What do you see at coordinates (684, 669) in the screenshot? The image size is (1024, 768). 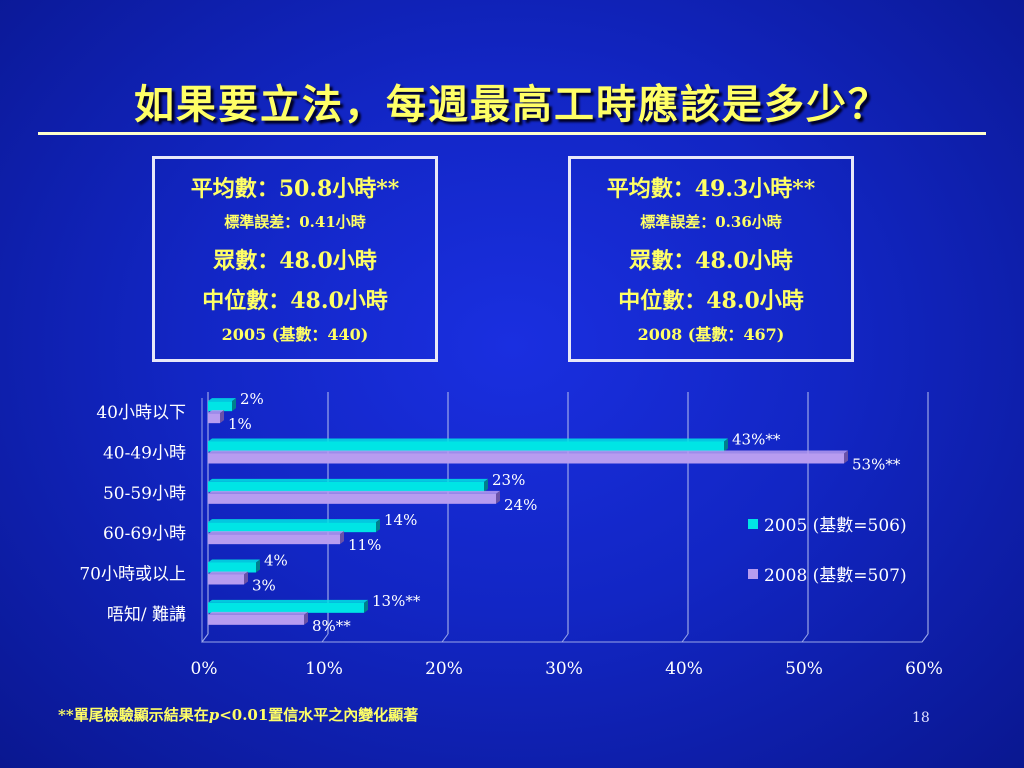 I see `x-tick-label: 40%` at bounding box center [684, 669].